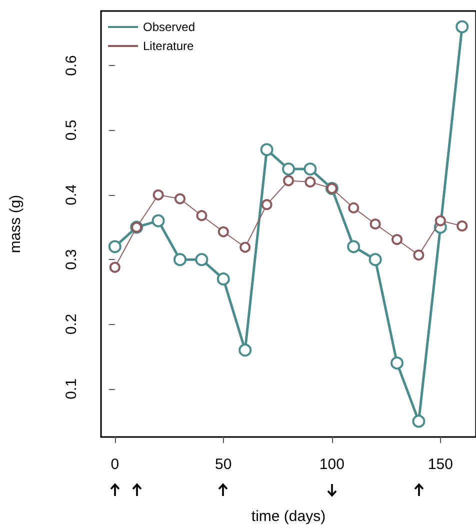  I want to click on legend-label: Observed, so click(169, 27).